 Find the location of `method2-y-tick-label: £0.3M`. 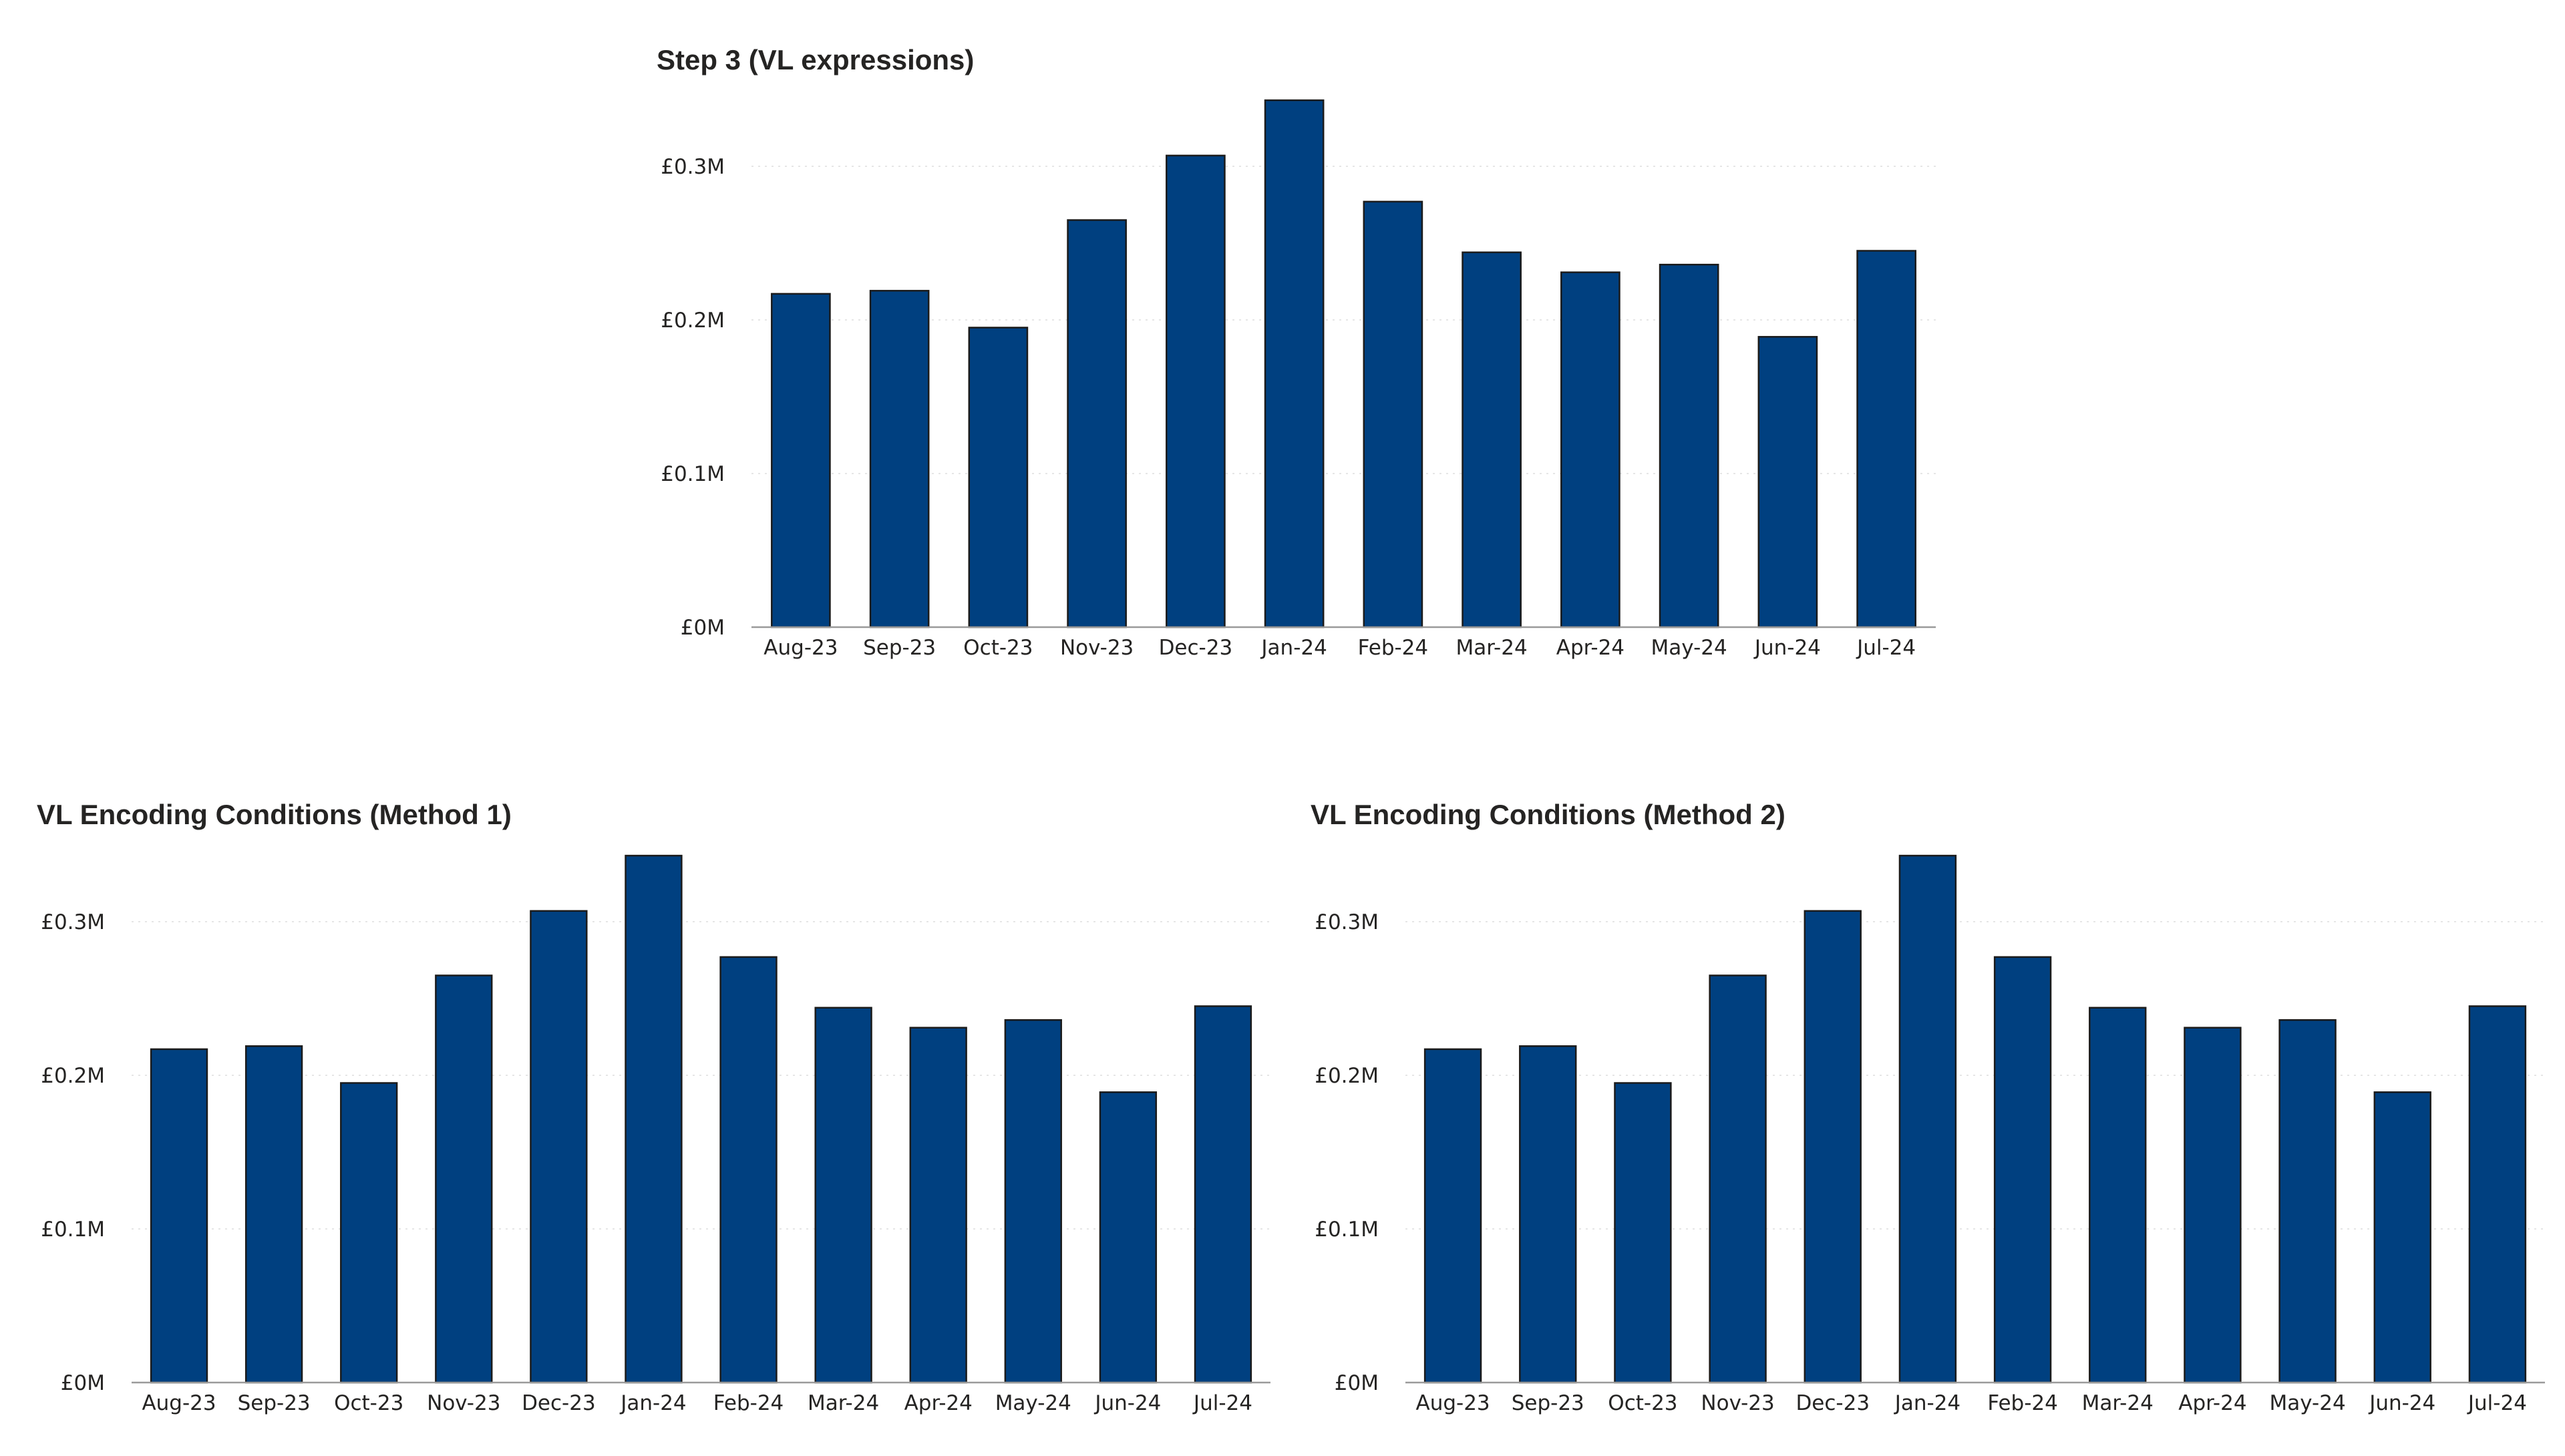

method2-y-tick-label: £0.3M is located at coordinates (1347, 922).